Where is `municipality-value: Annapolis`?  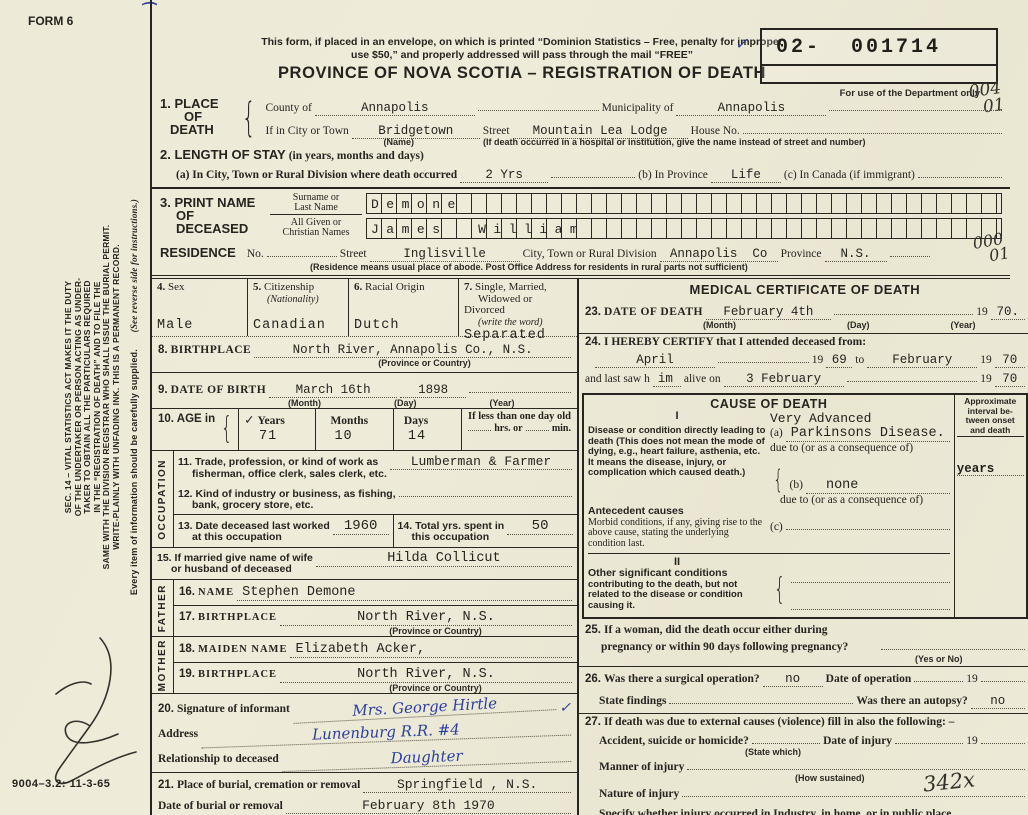 municipality-value: Annapolis is located at coordinates (751, 108).